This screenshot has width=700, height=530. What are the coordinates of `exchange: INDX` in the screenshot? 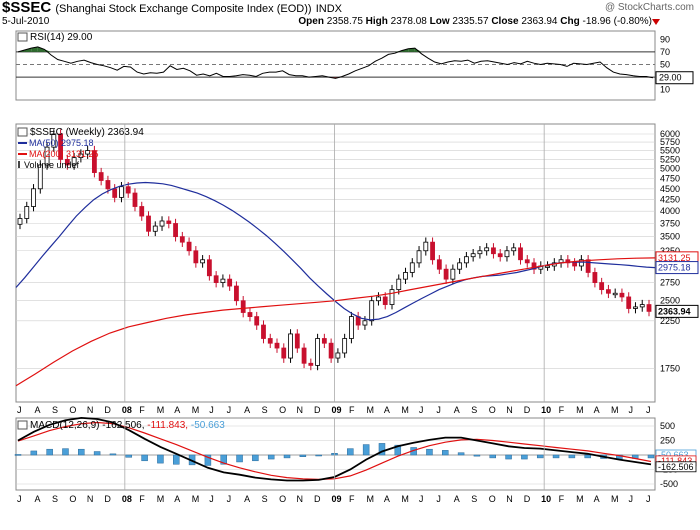 It's located at (329, 9).